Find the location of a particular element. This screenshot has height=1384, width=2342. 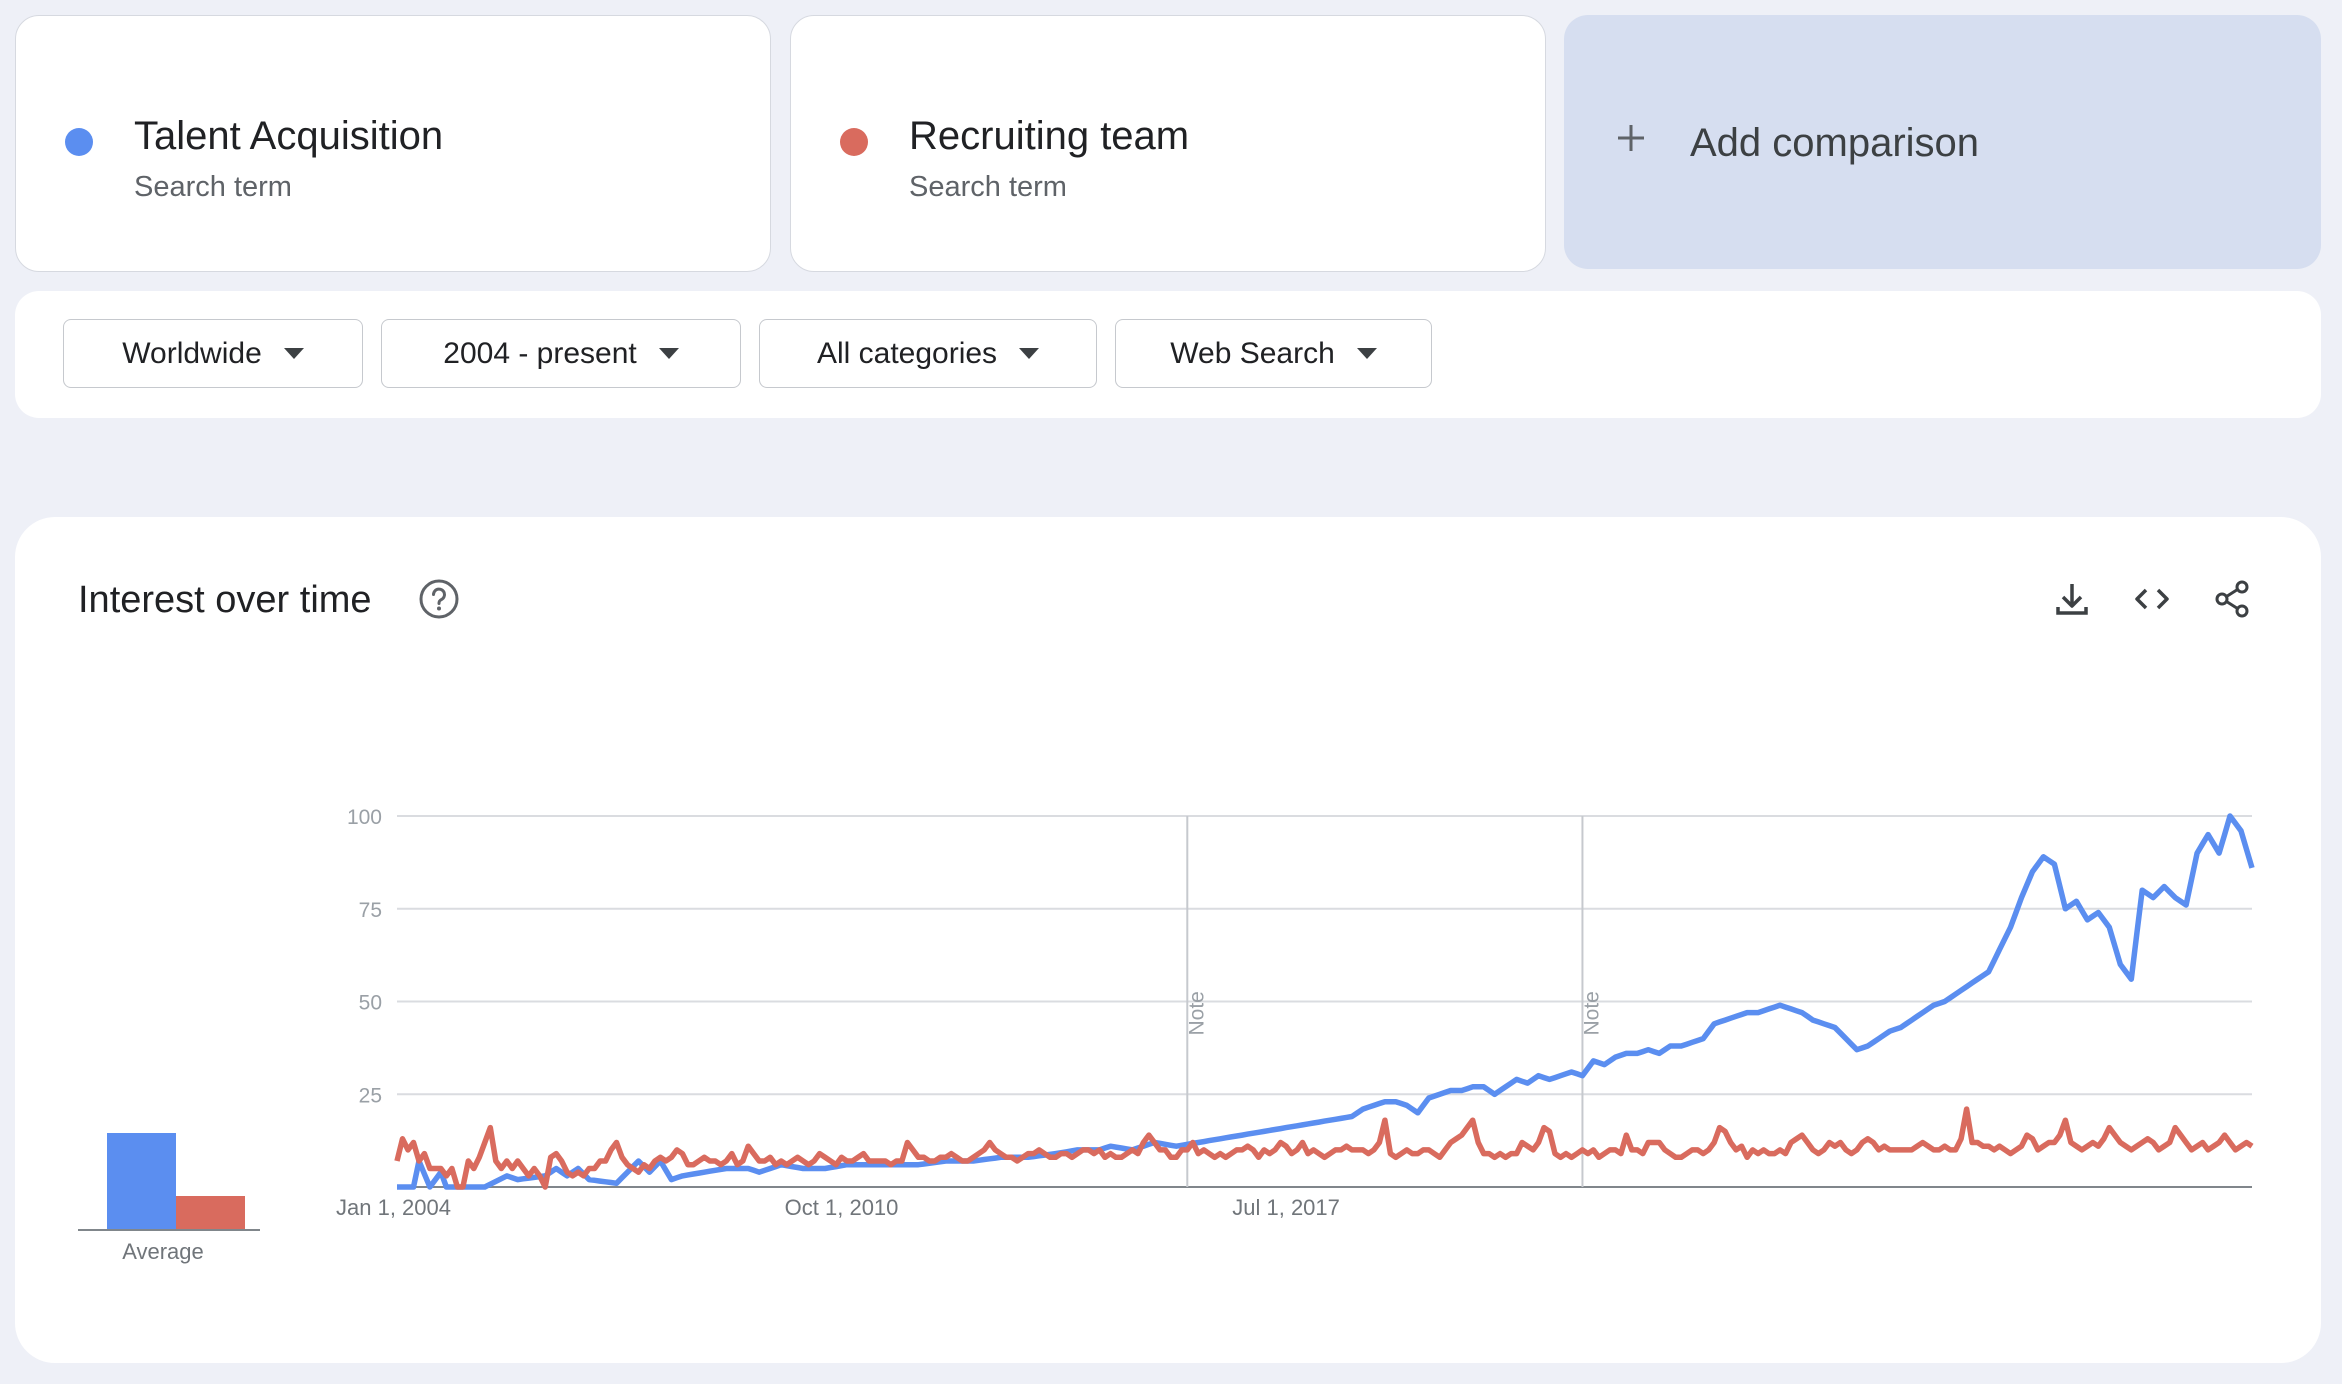

search-type-label: Web Search is located at coordinates (1252, 353).